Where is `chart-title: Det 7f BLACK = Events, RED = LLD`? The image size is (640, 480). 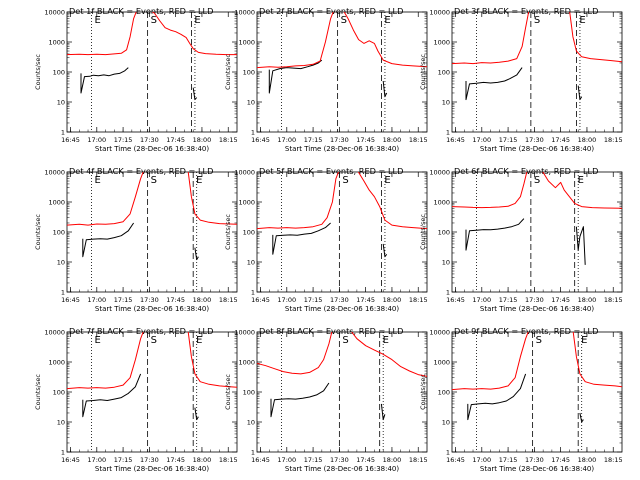 chart-title: Det 7f BLACK = Events, RED = LLD is located at coordinates (141, 331).